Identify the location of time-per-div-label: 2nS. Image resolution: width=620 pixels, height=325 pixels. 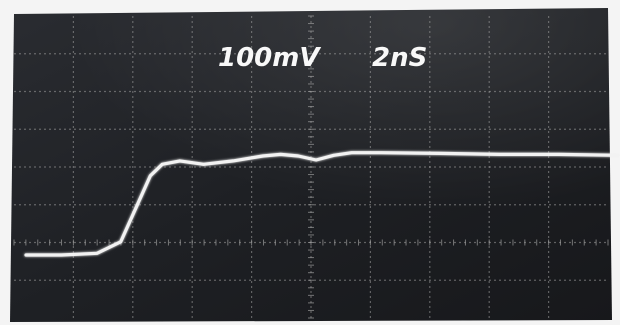
(399, 58).